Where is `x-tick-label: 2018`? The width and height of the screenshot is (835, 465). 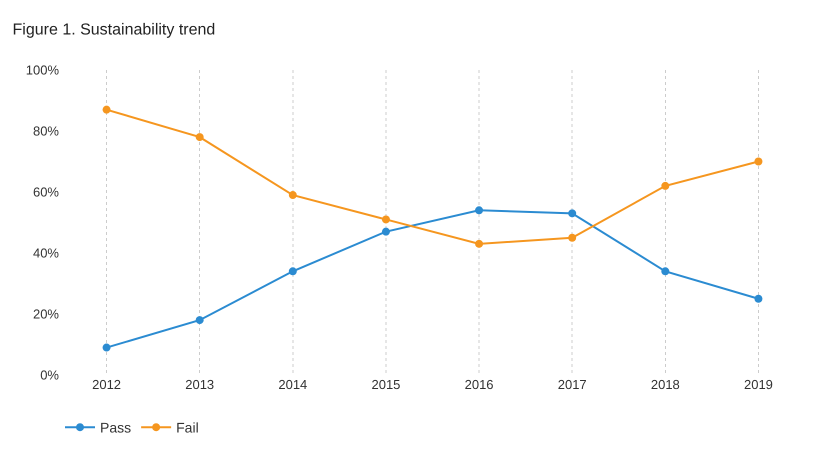 x-tick-label: 2018 is located at coordinates (665, 384).